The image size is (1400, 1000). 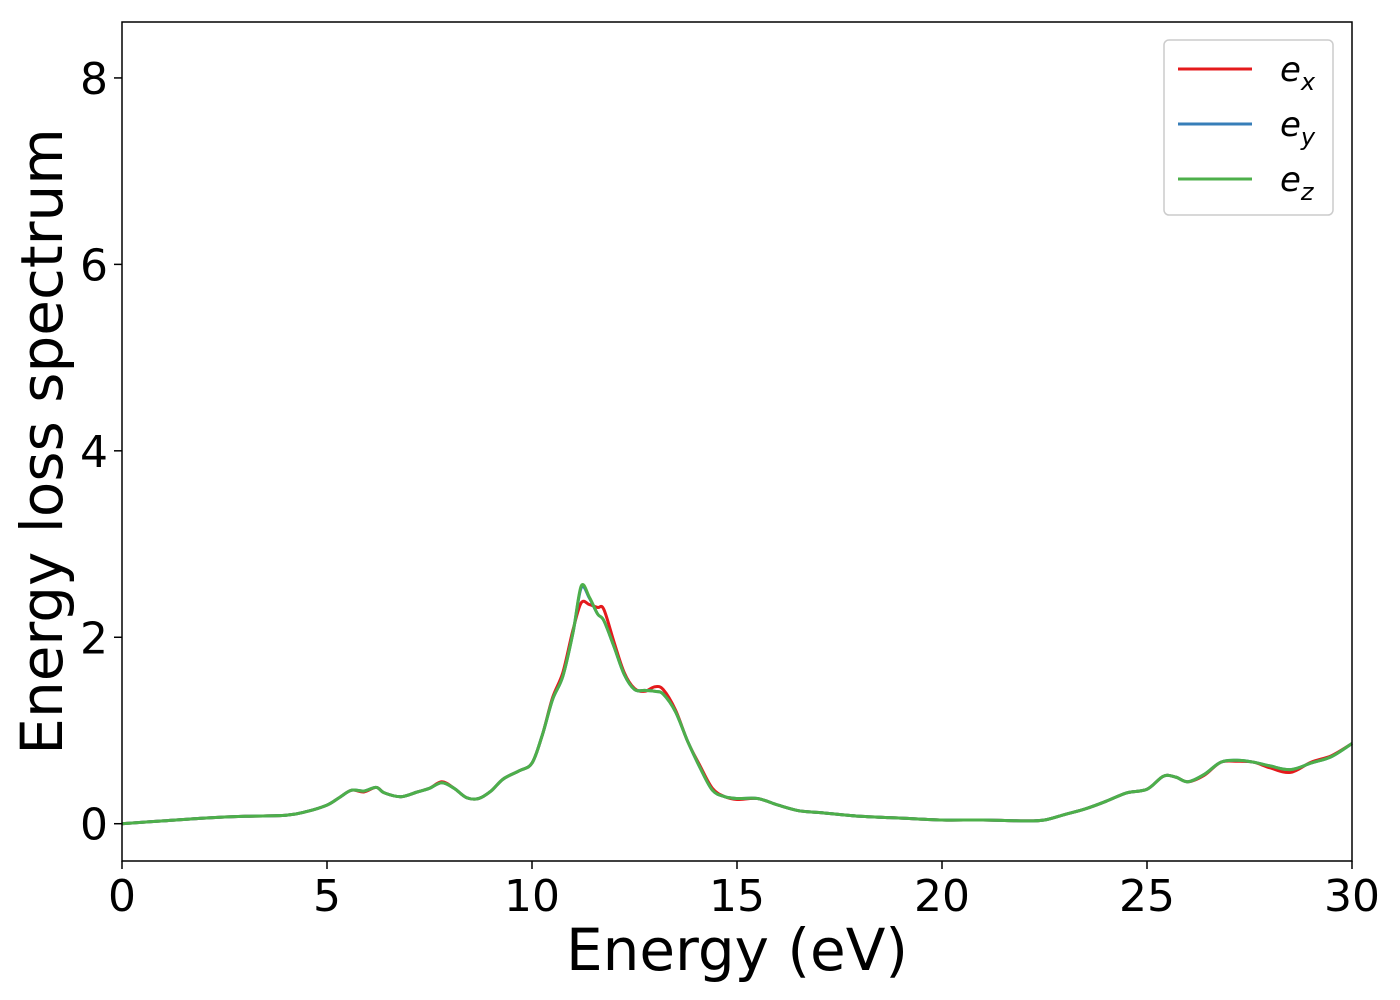 I want to click on x-tick-label: 0, so click(x=122, y=896).